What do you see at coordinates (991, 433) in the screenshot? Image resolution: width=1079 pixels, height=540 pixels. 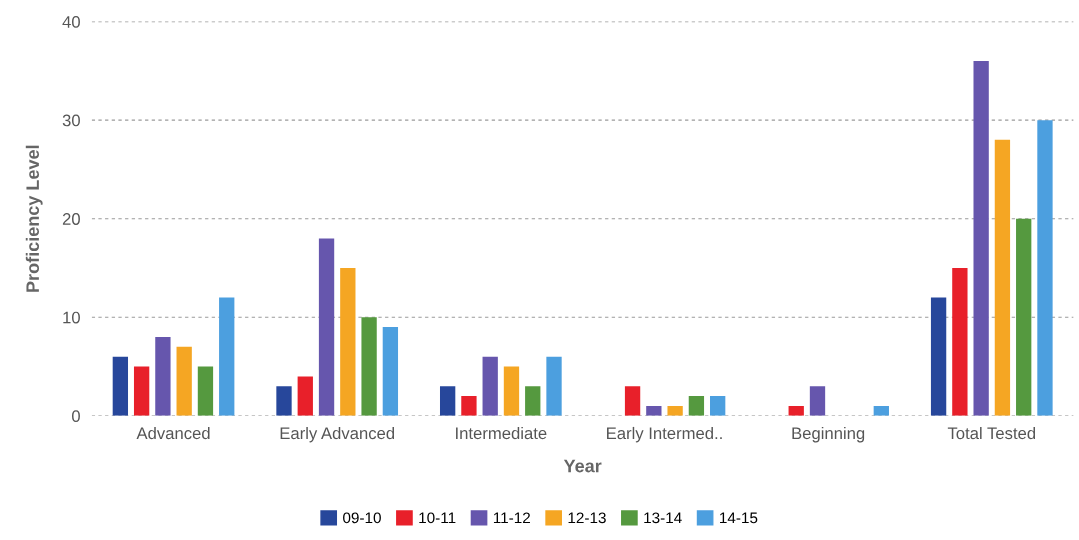 I see `x-tick-label: Total Tested` at bounding box center [991, 433].